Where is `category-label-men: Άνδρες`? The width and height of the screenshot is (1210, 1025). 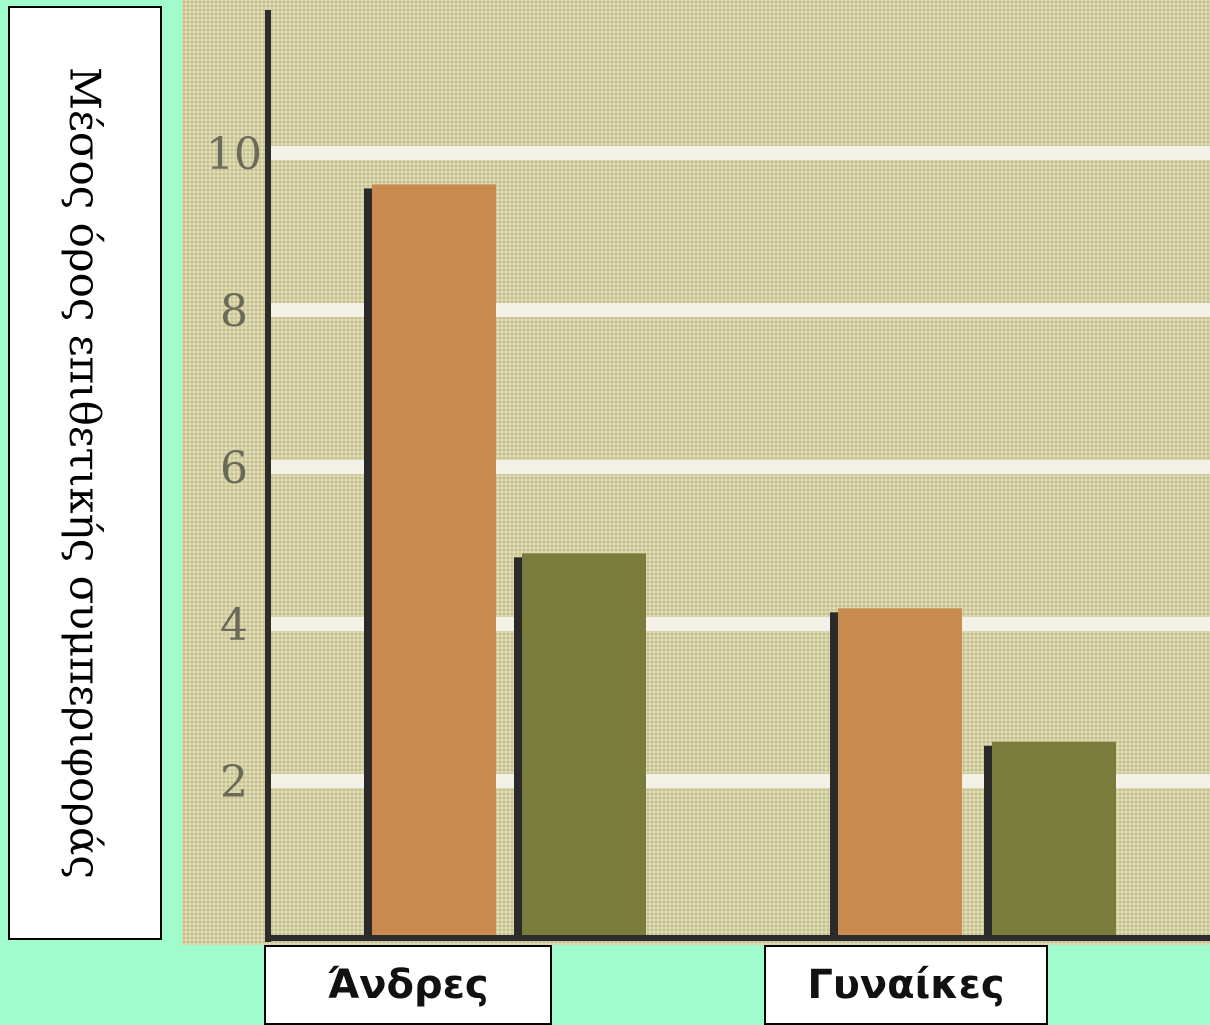 category-label-men: Άνδρες is located at coordinates (408, 985).